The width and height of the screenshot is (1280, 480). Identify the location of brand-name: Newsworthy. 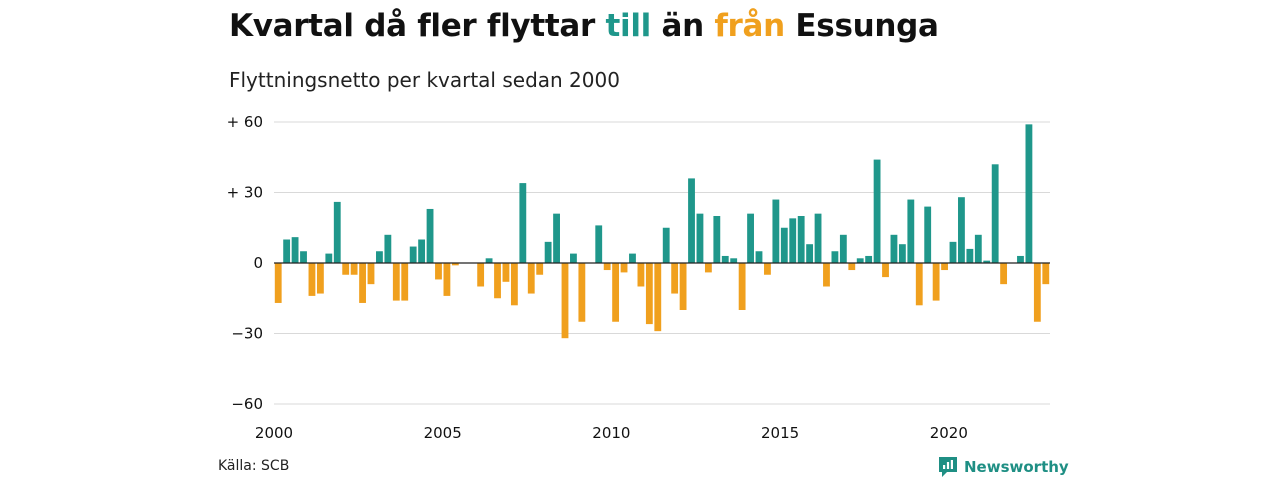
(1016, 467).